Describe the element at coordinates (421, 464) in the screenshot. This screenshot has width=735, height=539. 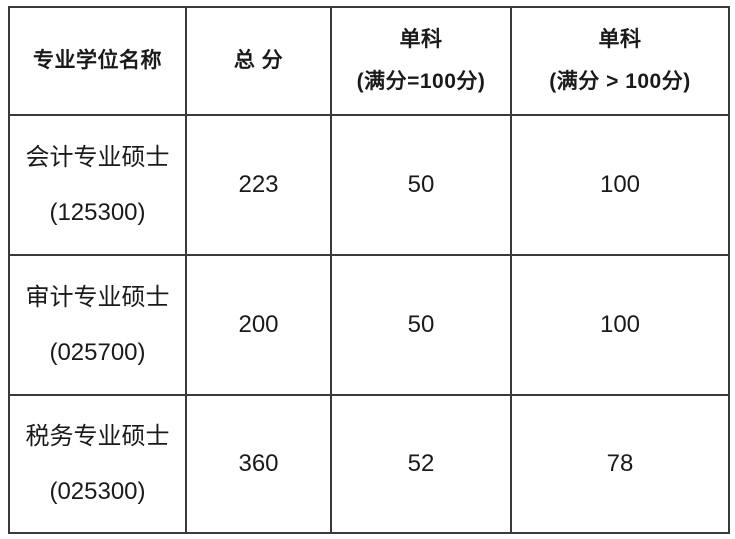
I see `cell-single-100: 52` at that location.